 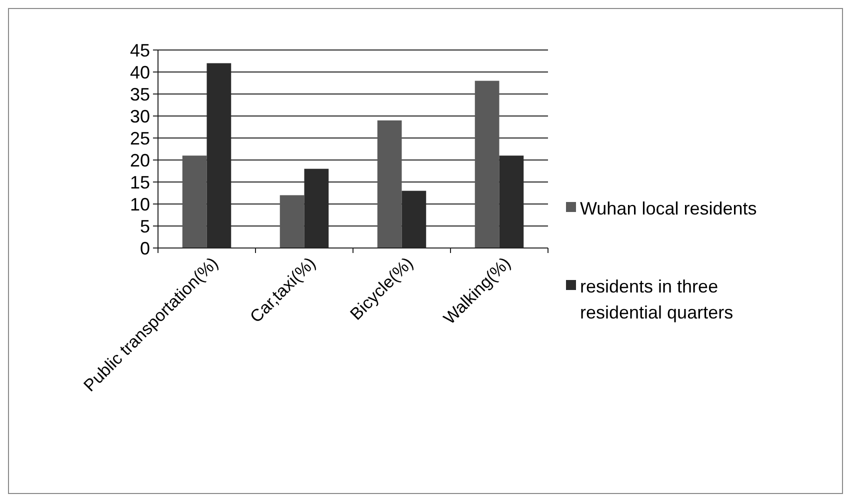 What do you see at coordinates (145, 248) in the screenshot?
I see `y-tick-label: 0` at bounding box center [145, 248].